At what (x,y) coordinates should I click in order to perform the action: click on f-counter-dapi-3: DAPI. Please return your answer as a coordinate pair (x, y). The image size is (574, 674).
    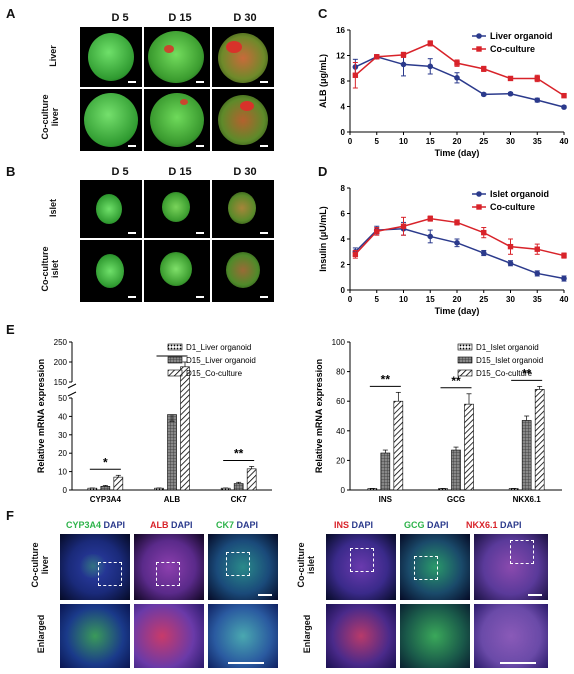
    Looking at the image, I should click on (247, 525).